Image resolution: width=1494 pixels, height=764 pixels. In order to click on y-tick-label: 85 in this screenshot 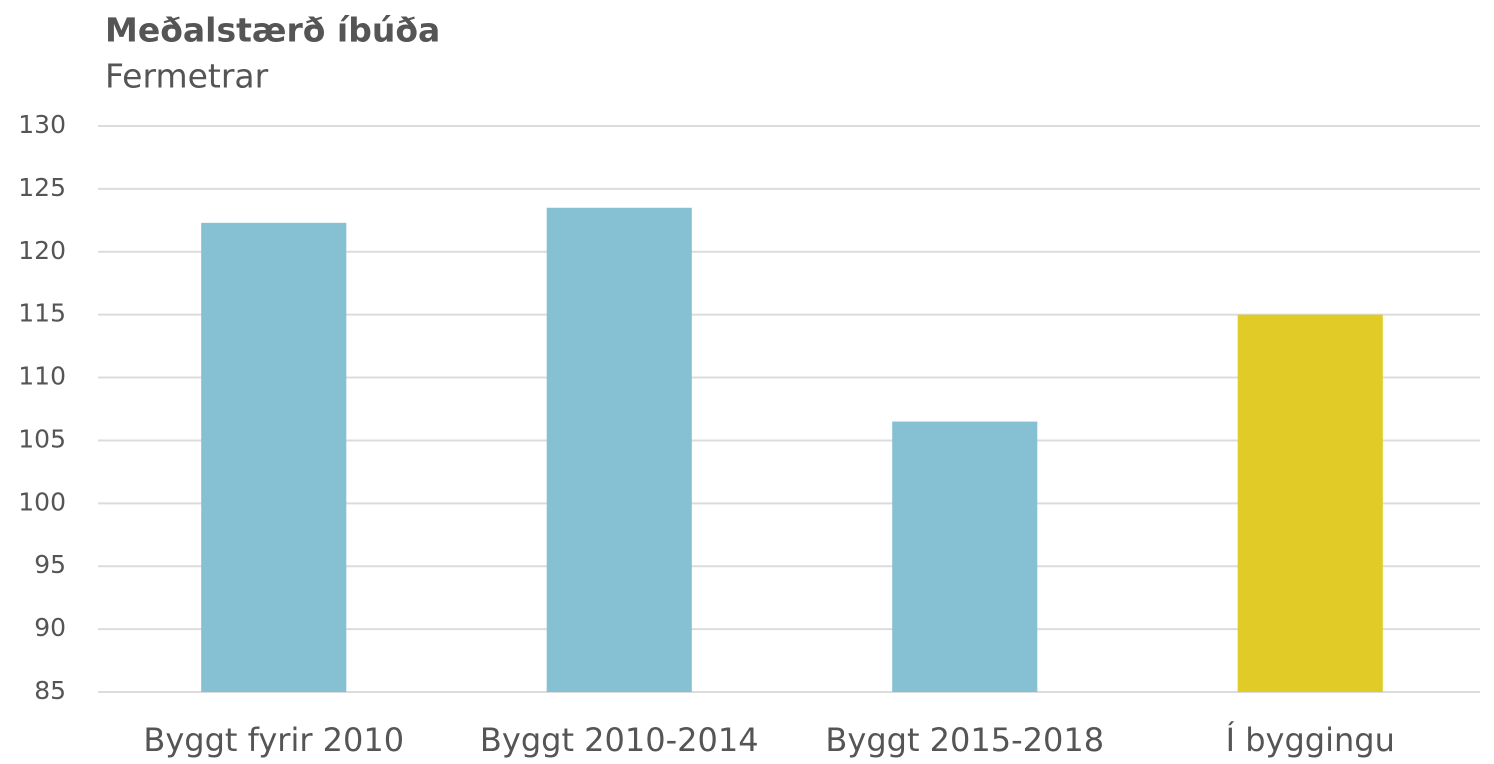, I will do `click(50, 690)`.